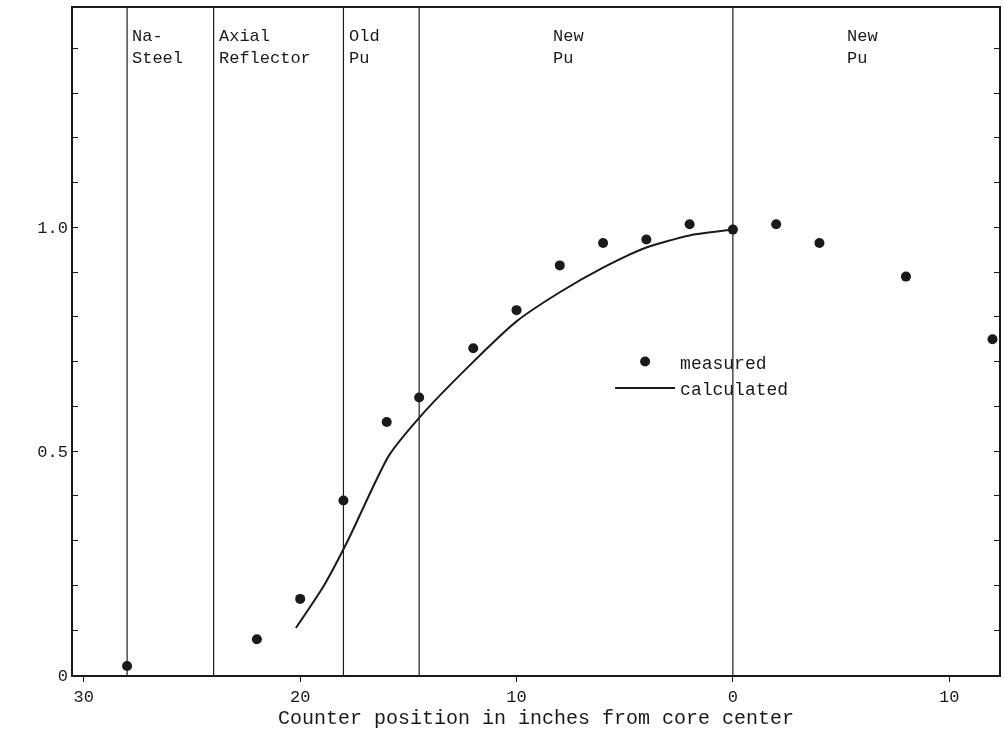 The width and height of the screenshot is (1004, 754). What do you see at coordinates (300, 698) in the screenshot?
I see `x-tick-label: 20` at bounding box center [300, 698].